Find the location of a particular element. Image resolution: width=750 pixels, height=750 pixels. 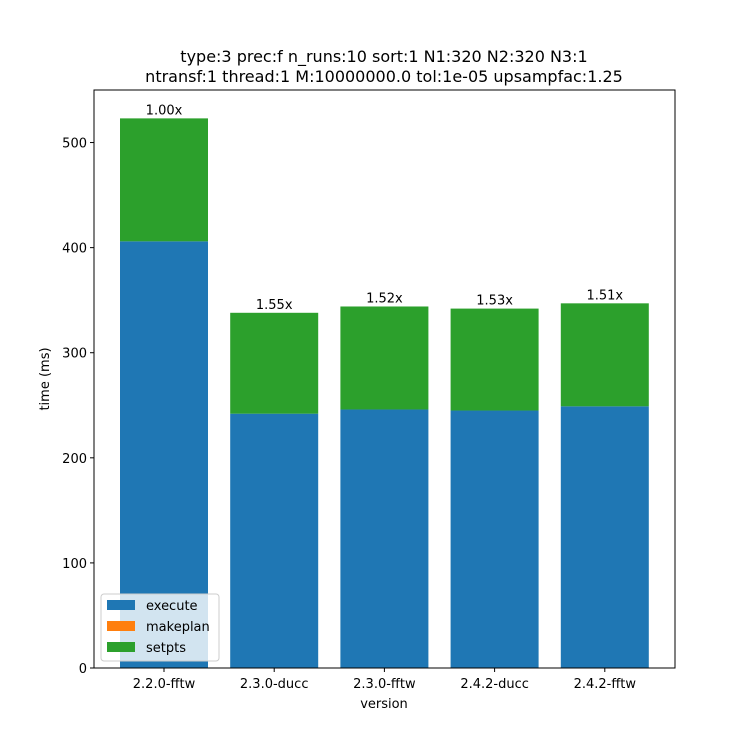

x-axis-label: version is located at coordinates (384, 704).